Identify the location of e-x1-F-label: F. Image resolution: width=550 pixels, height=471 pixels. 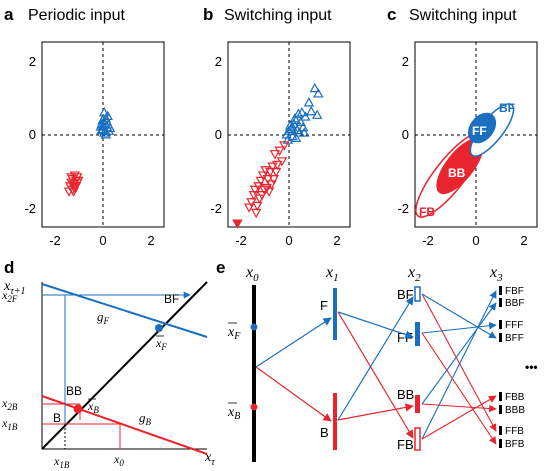
(324, 305).